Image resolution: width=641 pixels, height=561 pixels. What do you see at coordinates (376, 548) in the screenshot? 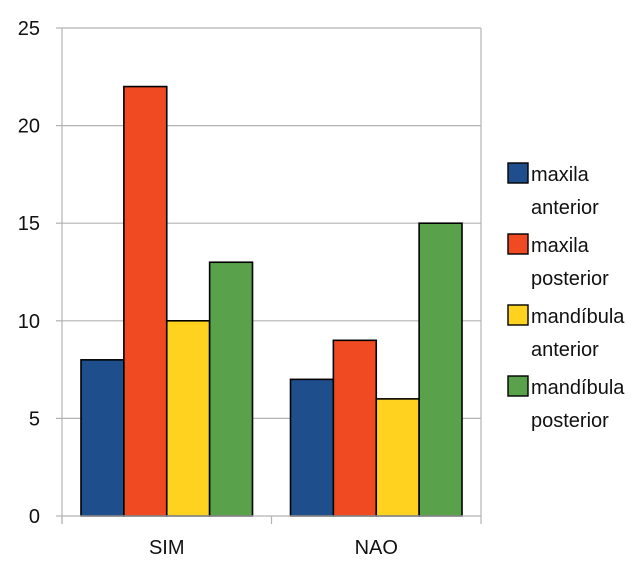
I see `x-category-label-nao: NAO` at bounding box center [376, 548].